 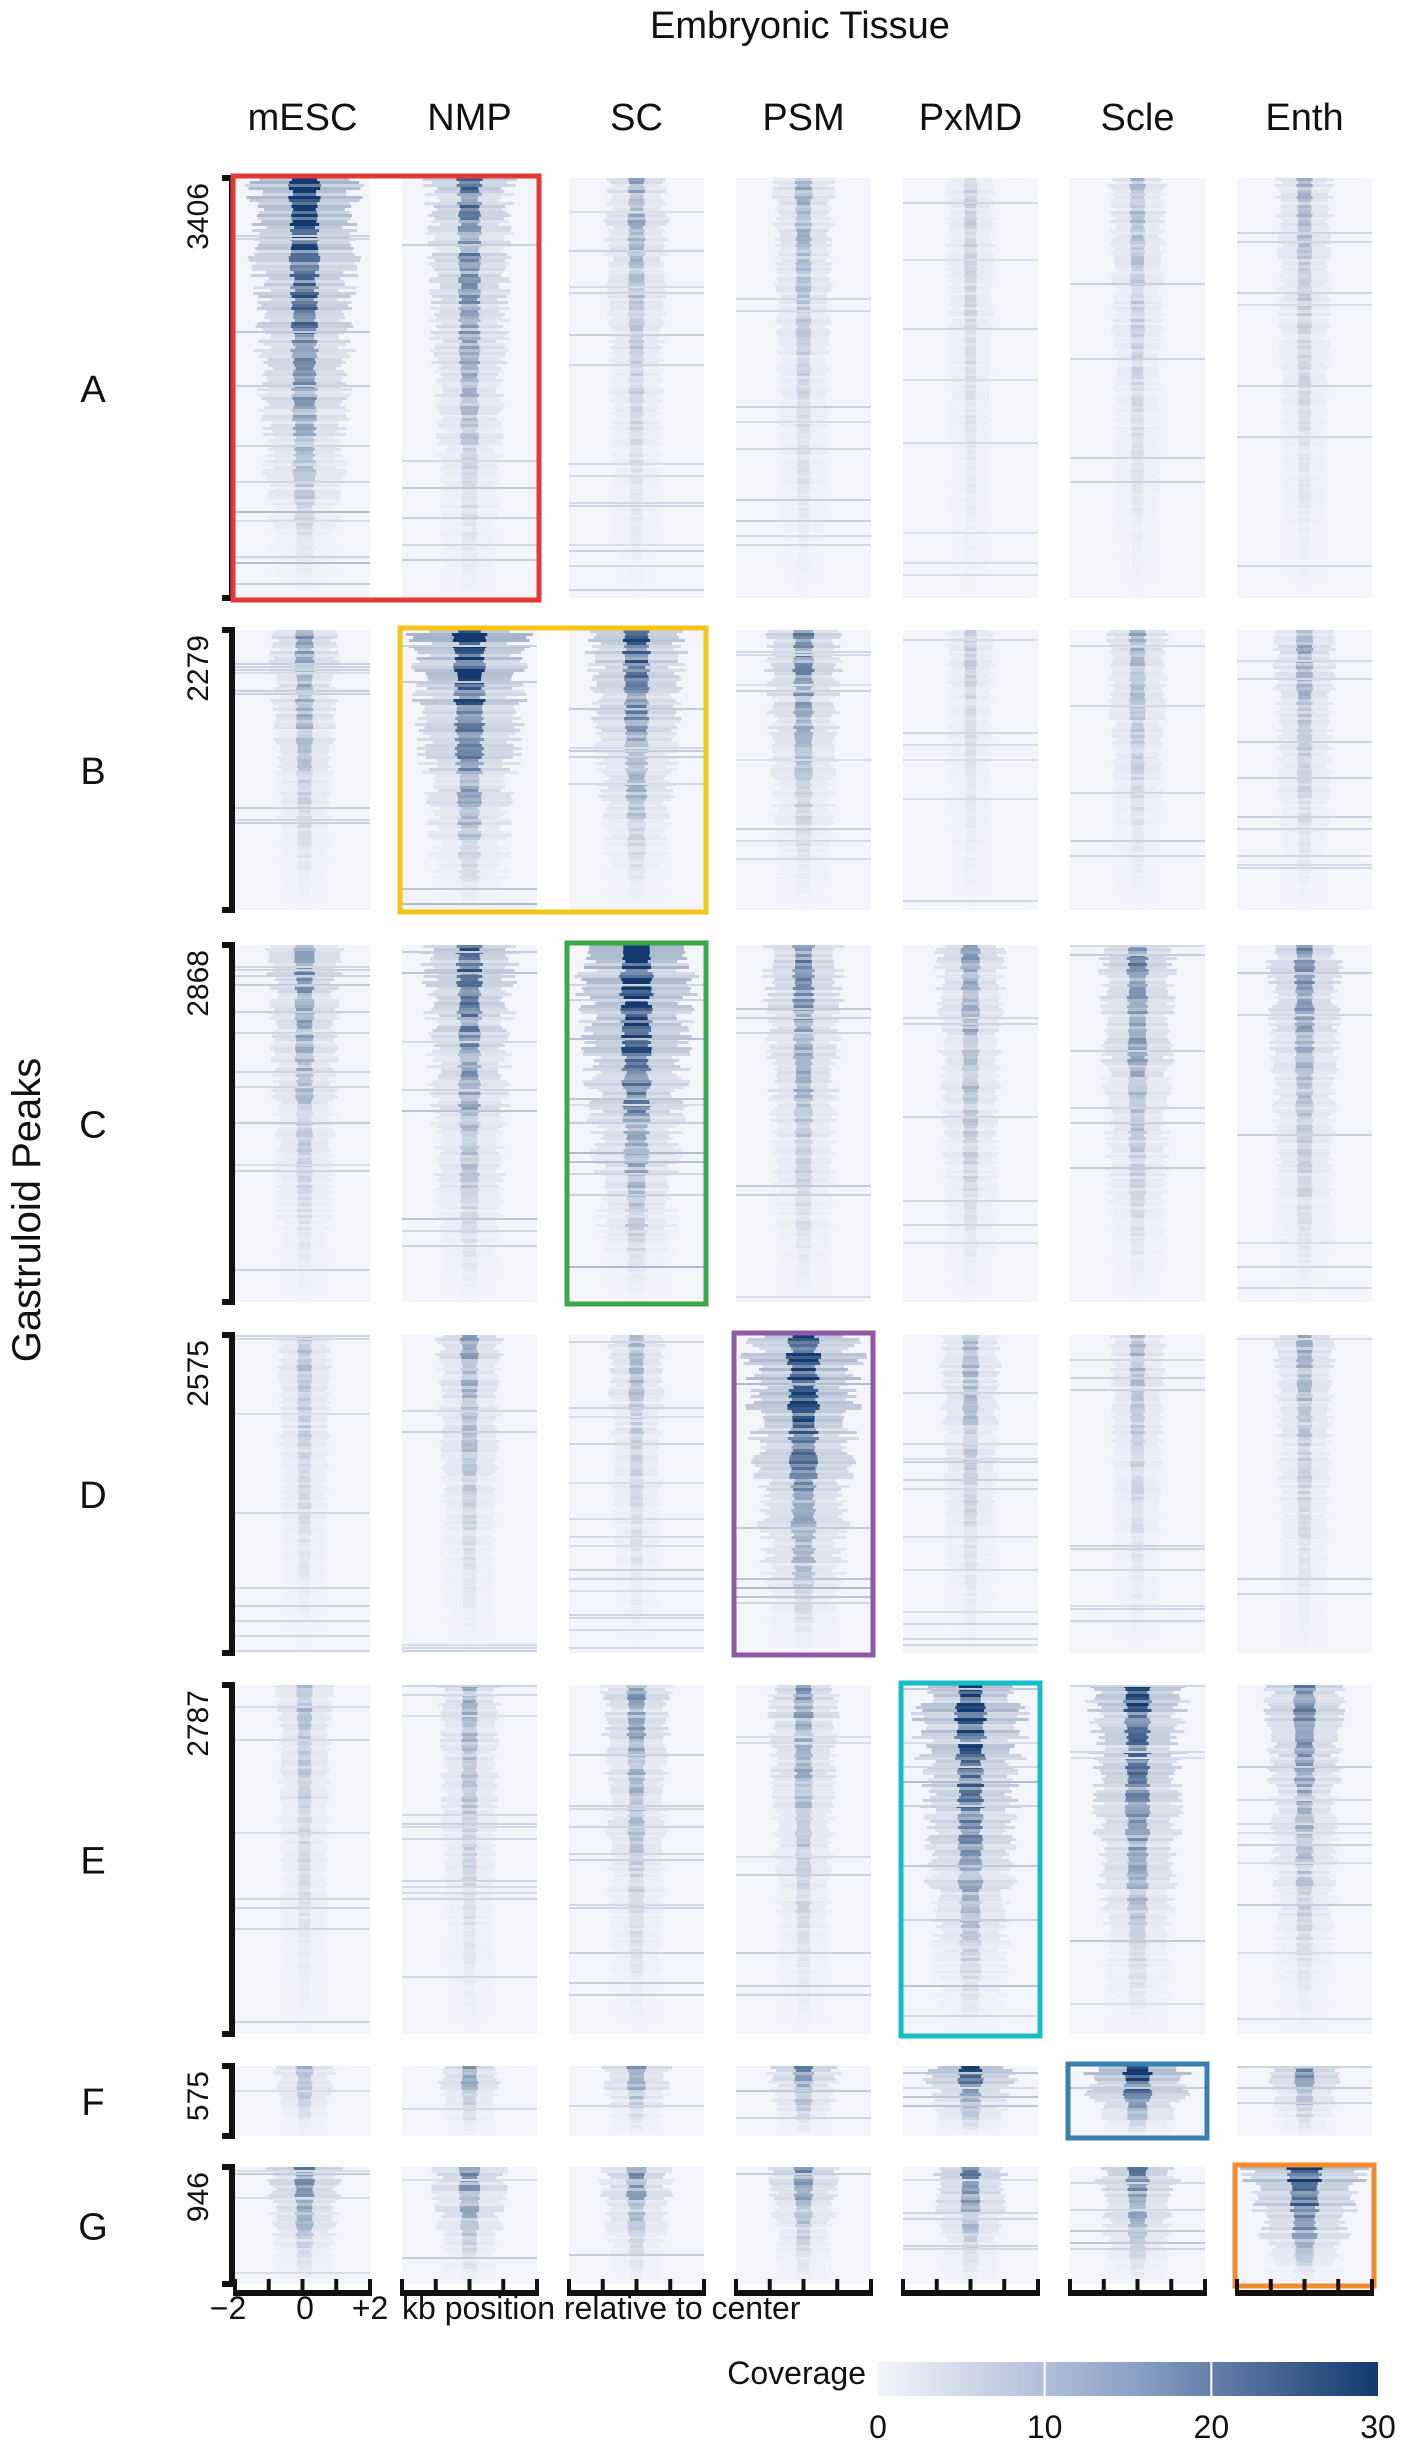 What do you see at coordinates (1378, 2426) in the screenshot?
I see `colorbar-tick-30: 30` at bounding box center [1378, 2426].